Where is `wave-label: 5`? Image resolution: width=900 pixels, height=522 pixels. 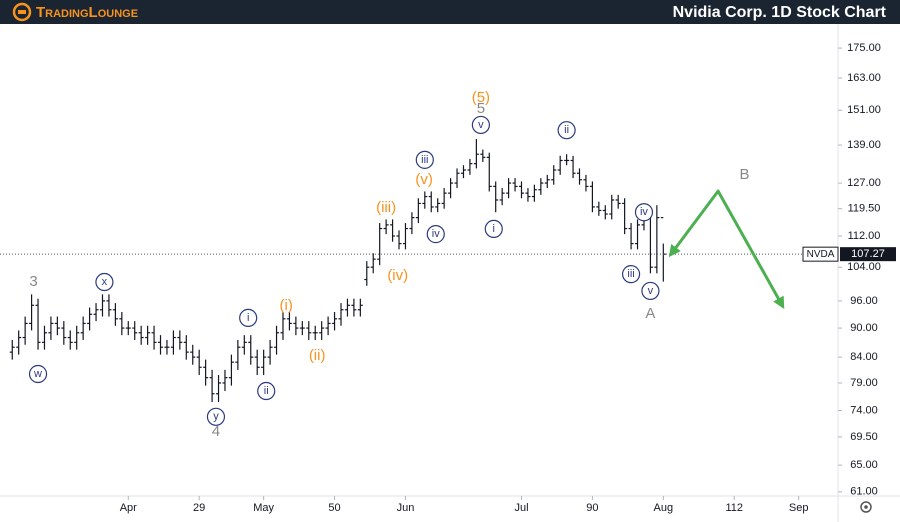 wave-label: 5 is located at coordinates (481, 108).